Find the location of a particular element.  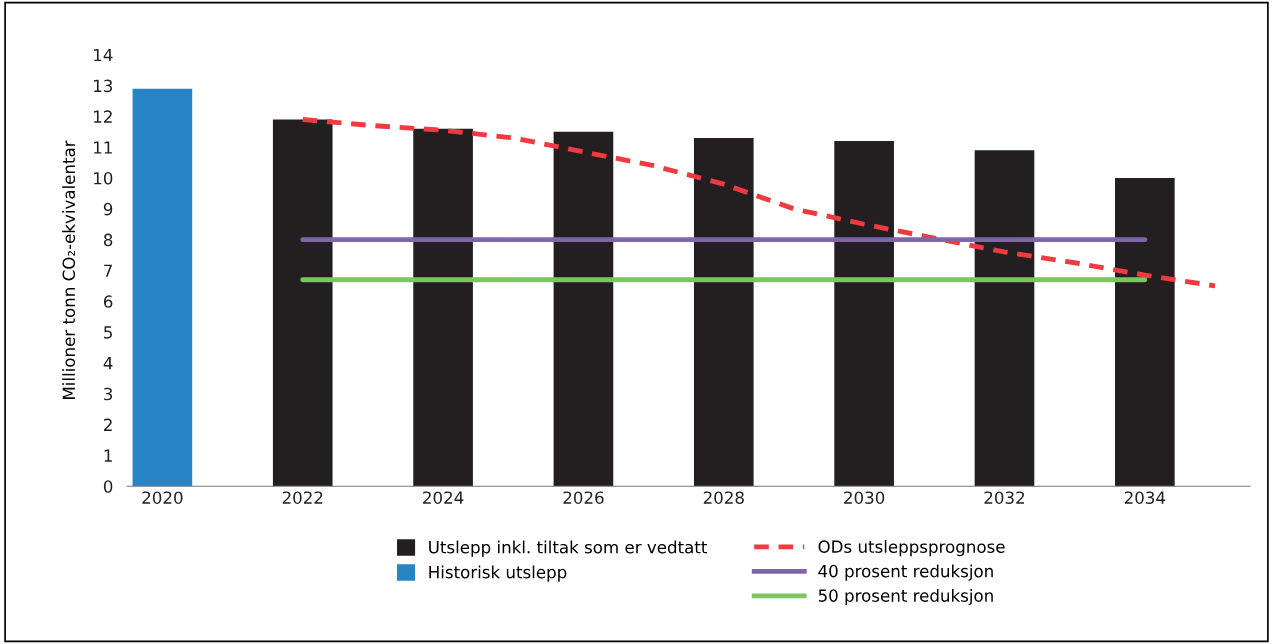

legend-label: Utslepp inkl. tiltak som er vedtatt is located at coordinates (568, 548).